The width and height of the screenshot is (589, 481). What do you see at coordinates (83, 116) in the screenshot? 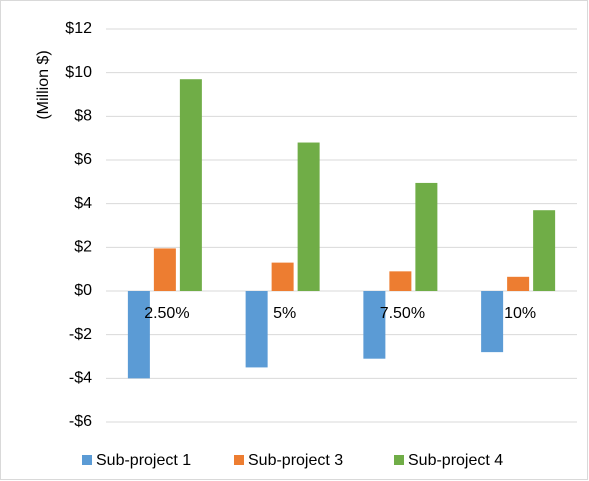
I see `y-tick-label: $8` at bounding box center [83, 116].